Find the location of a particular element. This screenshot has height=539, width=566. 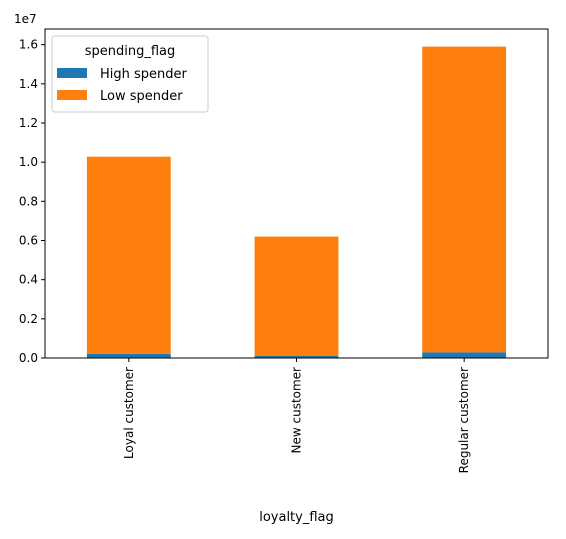

y-tick-label: 0.6 is located at coordinates (28, 241).